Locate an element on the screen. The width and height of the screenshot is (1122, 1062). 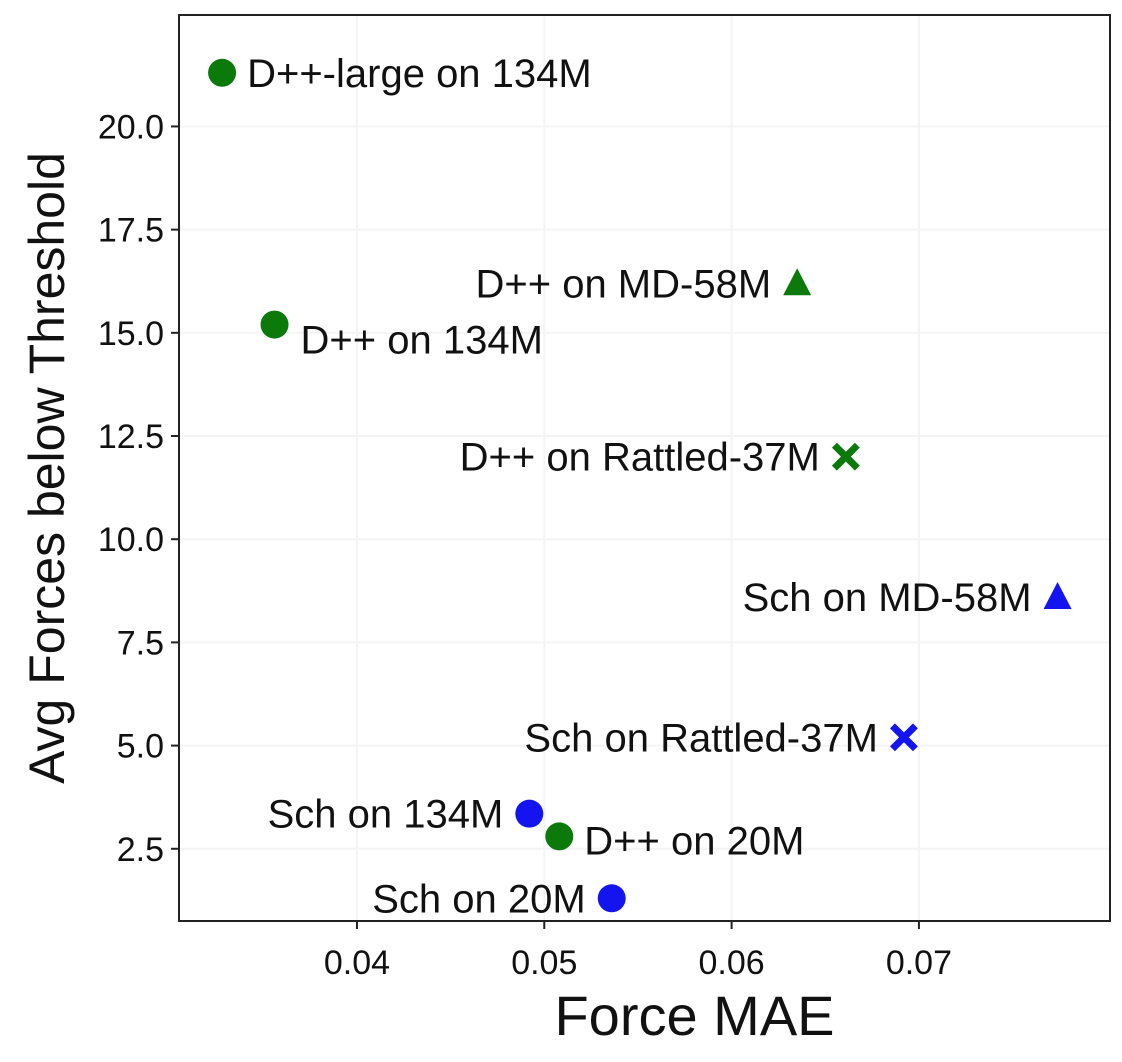
y-axis-ticks: 2.5 5.0 7.5 10.0 12.5 15.0 17.5 20.0 is located at coordinates (138, 488).